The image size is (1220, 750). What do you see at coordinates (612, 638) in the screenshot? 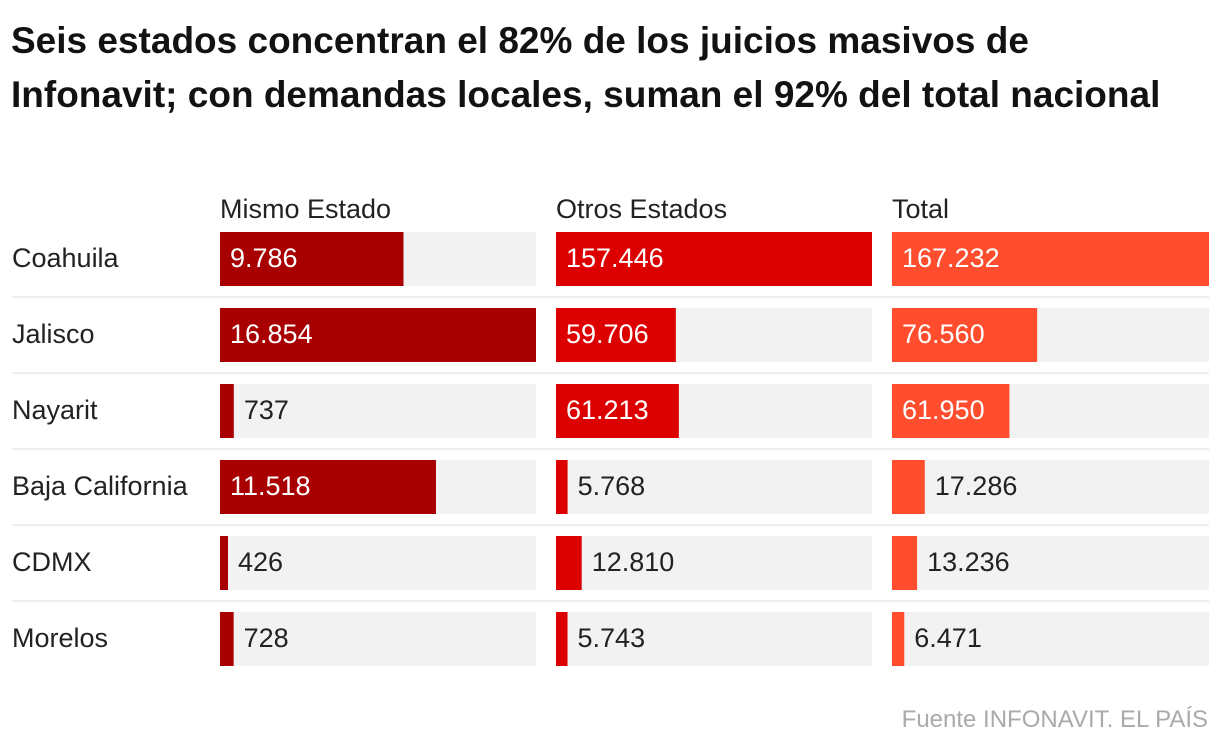
I see `data-label-otros: 5.743` at bounding box center [612, 638].